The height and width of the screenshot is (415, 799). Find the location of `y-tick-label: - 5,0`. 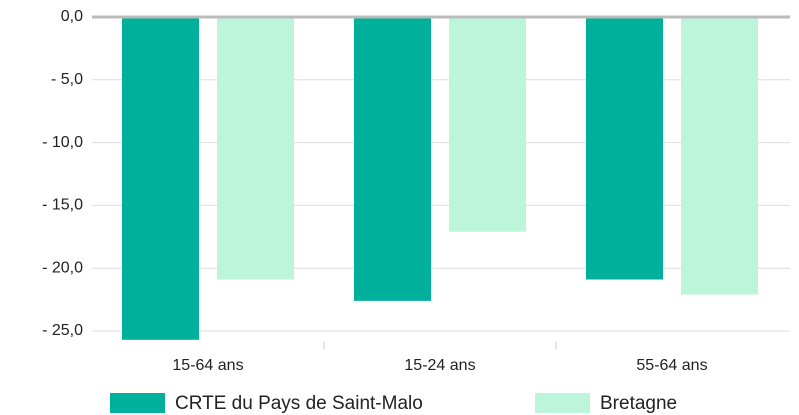

y-tick-label: - 5,0 is located at coordinates (67, 79).